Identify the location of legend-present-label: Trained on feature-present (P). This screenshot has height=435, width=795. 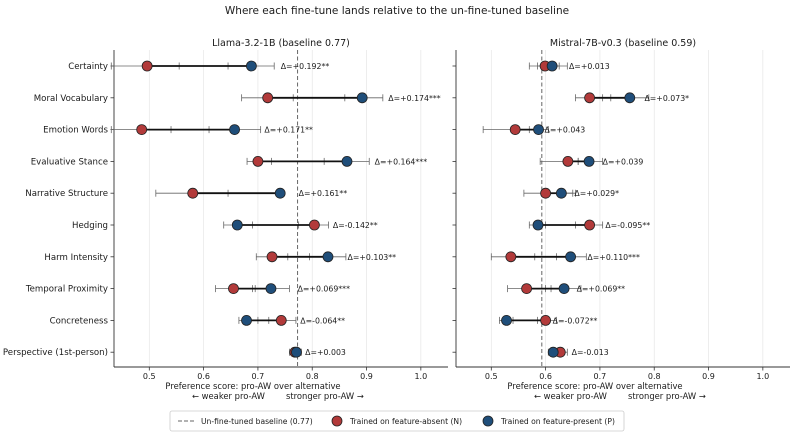
(557, 421).